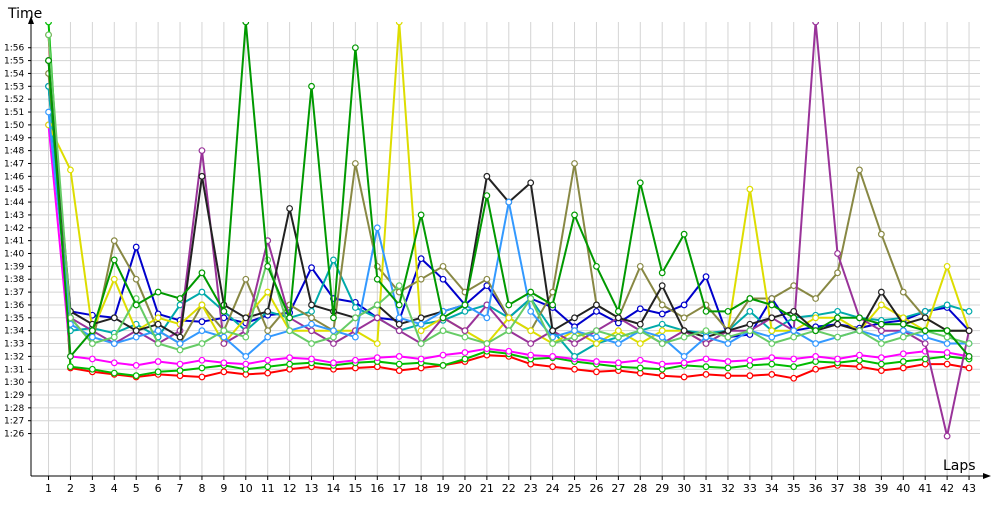  I want to click on x-tick-label: 29, so click(662, 488).